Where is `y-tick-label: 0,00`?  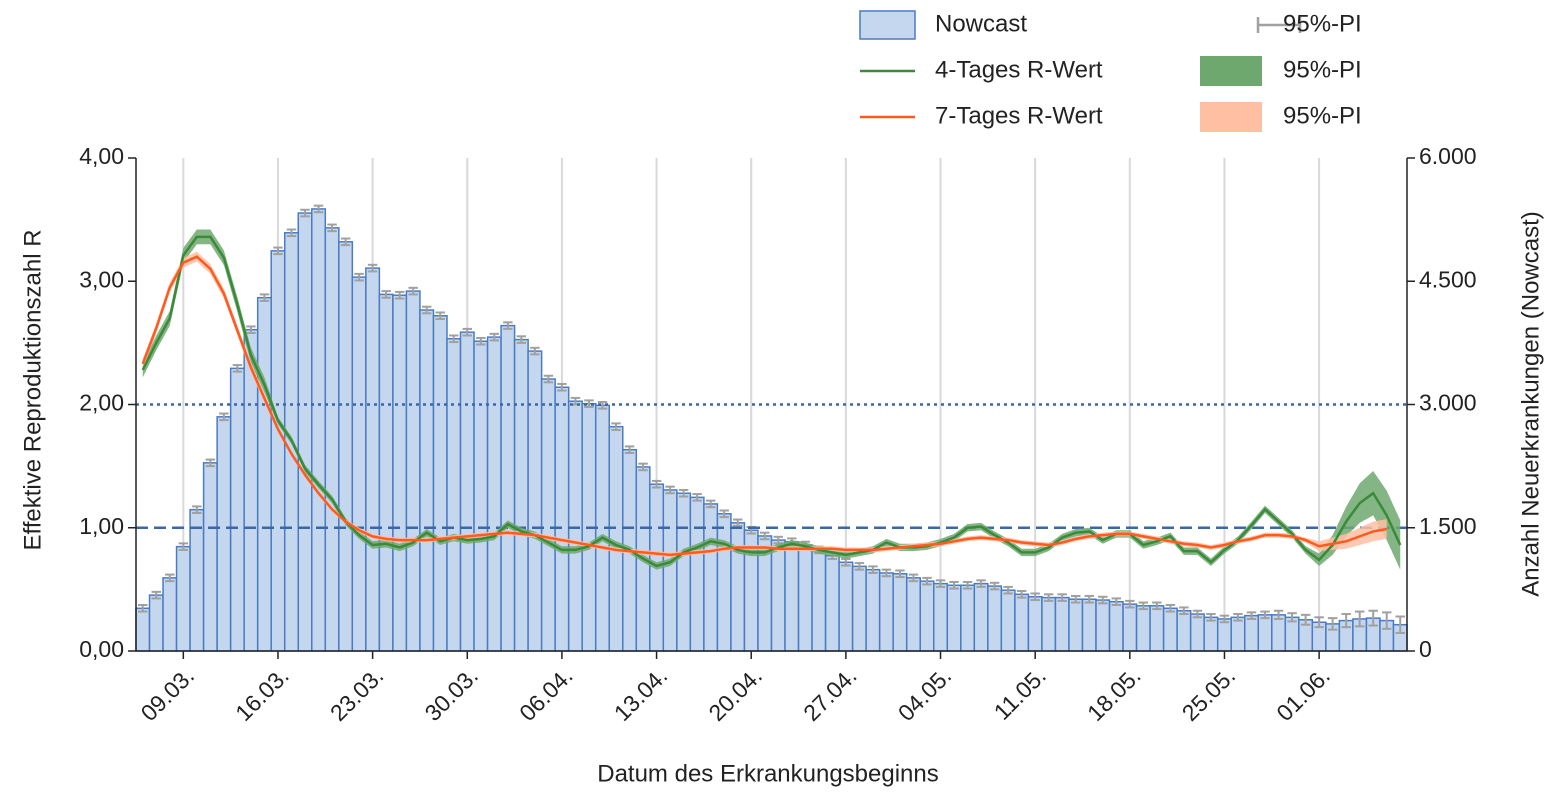 y-tick-label: 0,00 is located at coordinates (101, 649).